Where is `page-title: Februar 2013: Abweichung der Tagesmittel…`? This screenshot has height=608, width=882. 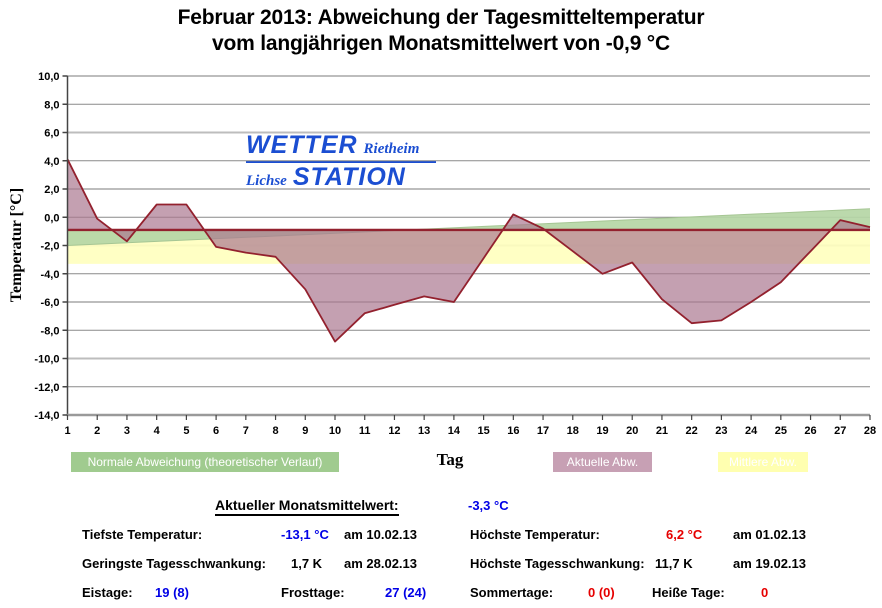 page-title: Februar 2013: Abweichung der Tagesmittel… is located at coordinates (441, 31).